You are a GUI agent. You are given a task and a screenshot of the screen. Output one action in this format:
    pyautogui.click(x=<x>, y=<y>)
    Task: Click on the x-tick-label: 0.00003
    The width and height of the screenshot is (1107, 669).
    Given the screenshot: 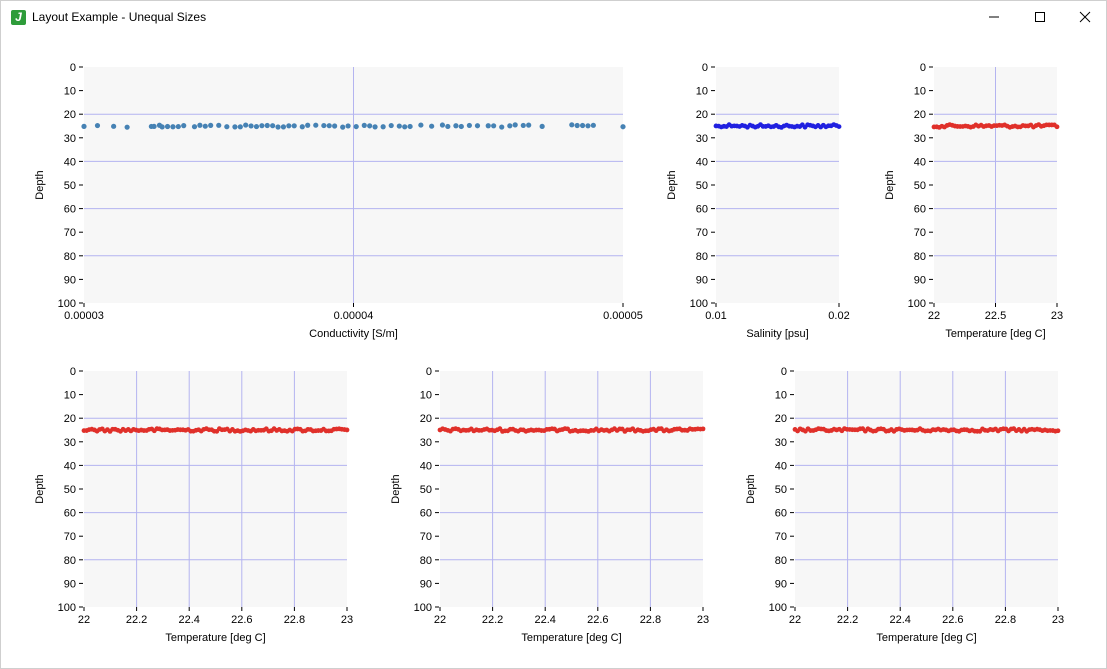 What is the action you would take?
    pyautogui.click(x=84, y=316)
    